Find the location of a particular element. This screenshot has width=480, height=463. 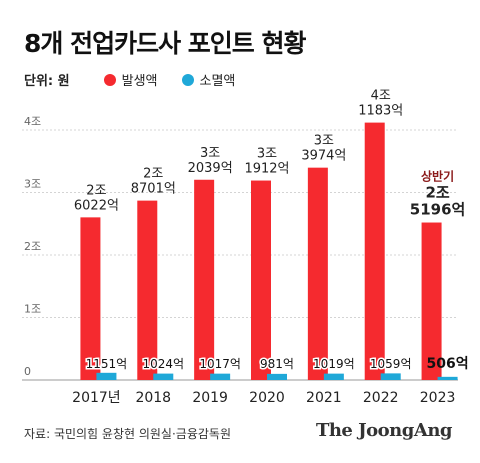

x-tick-label: 2022 is located at coordinates (381, 398).